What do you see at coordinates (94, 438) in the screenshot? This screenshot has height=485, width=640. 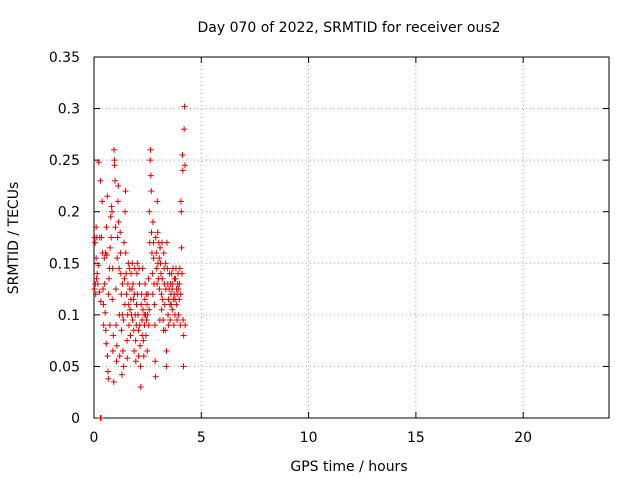 I see `x-tick-label: 0` at bounding box center [94, 438].